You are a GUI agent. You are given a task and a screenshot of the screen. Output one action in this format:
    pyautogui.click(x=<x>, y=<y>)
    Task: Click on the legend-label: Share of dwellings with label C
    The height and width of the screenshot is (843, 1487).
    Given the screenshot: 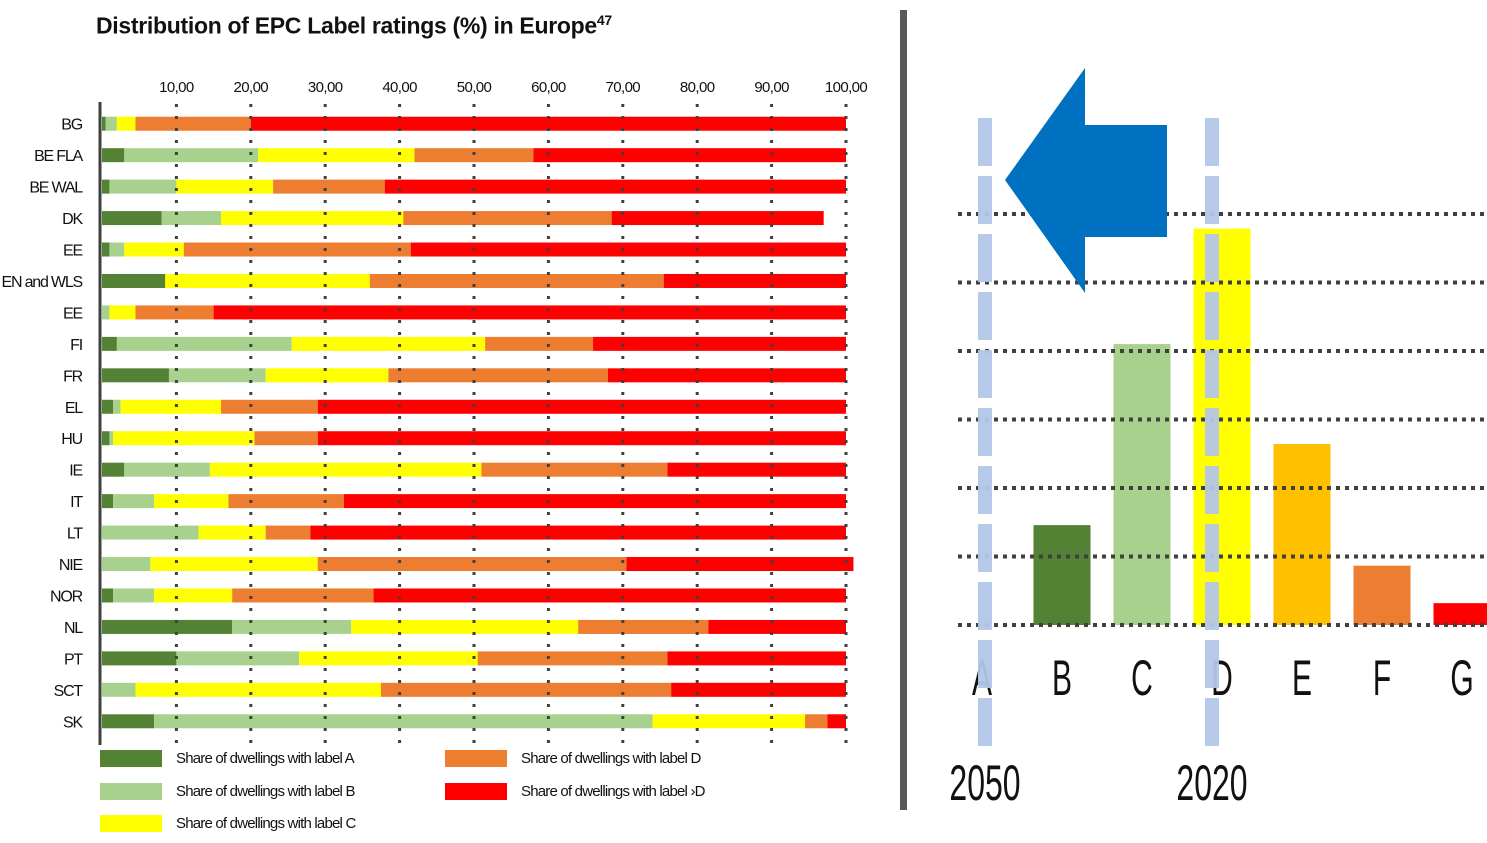 What is the action you would take?
    pyautogui.click(x=266, y=823)
    